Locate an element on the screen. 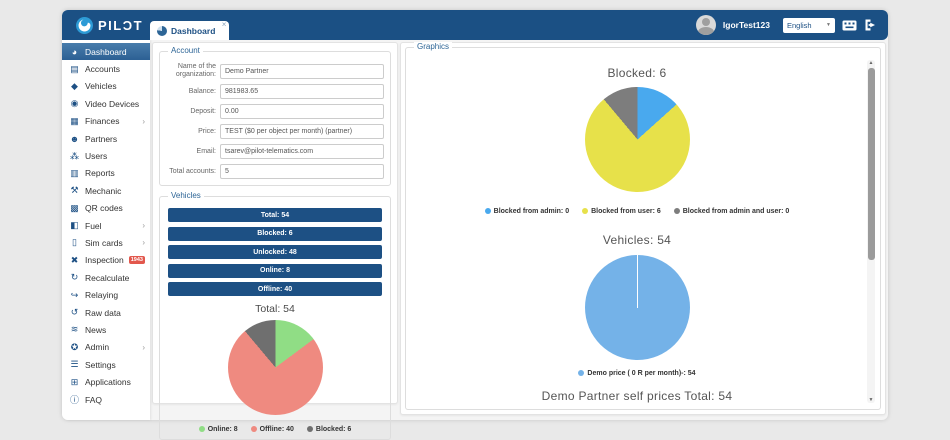  faq-info-icon: ⓘ is located at coordinates (74, 400).